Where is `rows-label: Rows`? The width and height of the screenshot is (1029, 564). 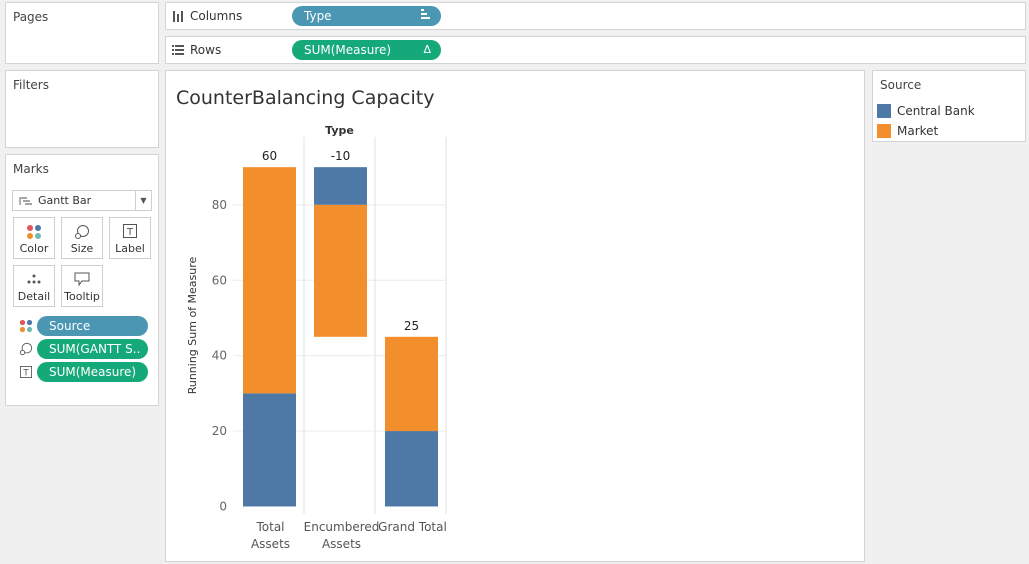
rows-label: Rows is located at coordinates (206, 50).